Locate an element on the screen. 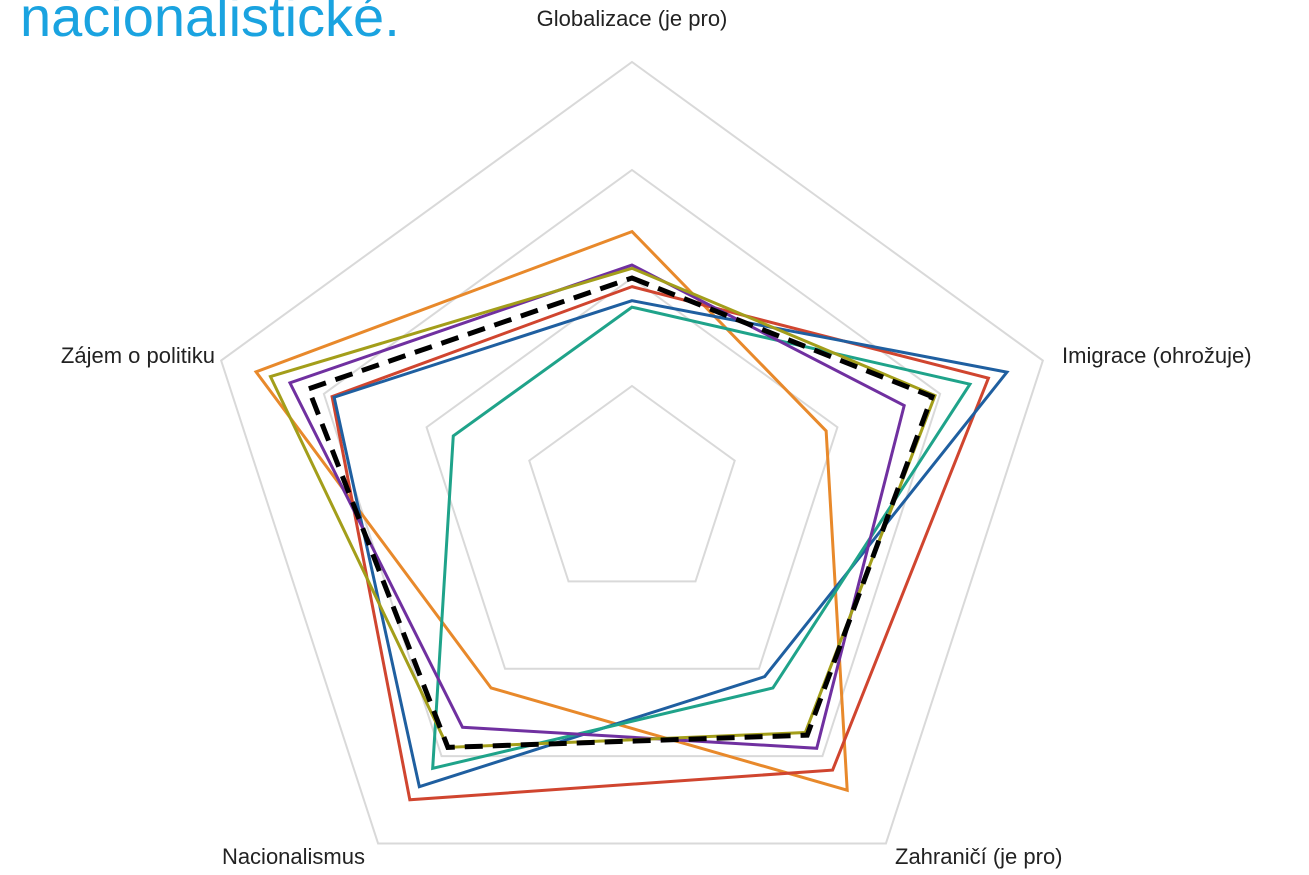 The image size is (1309, 875). chart-title: nacionalistické. is located at coordinates (210, 24).